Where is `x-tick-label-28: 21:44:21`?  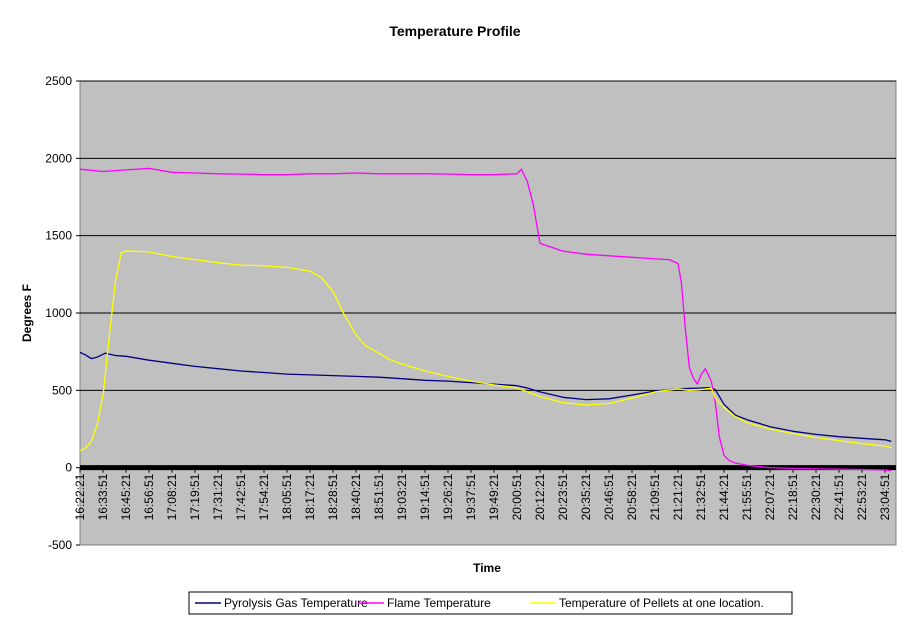
x-tick-label-28: 21:44:21 is located at coordinates (724, 496).